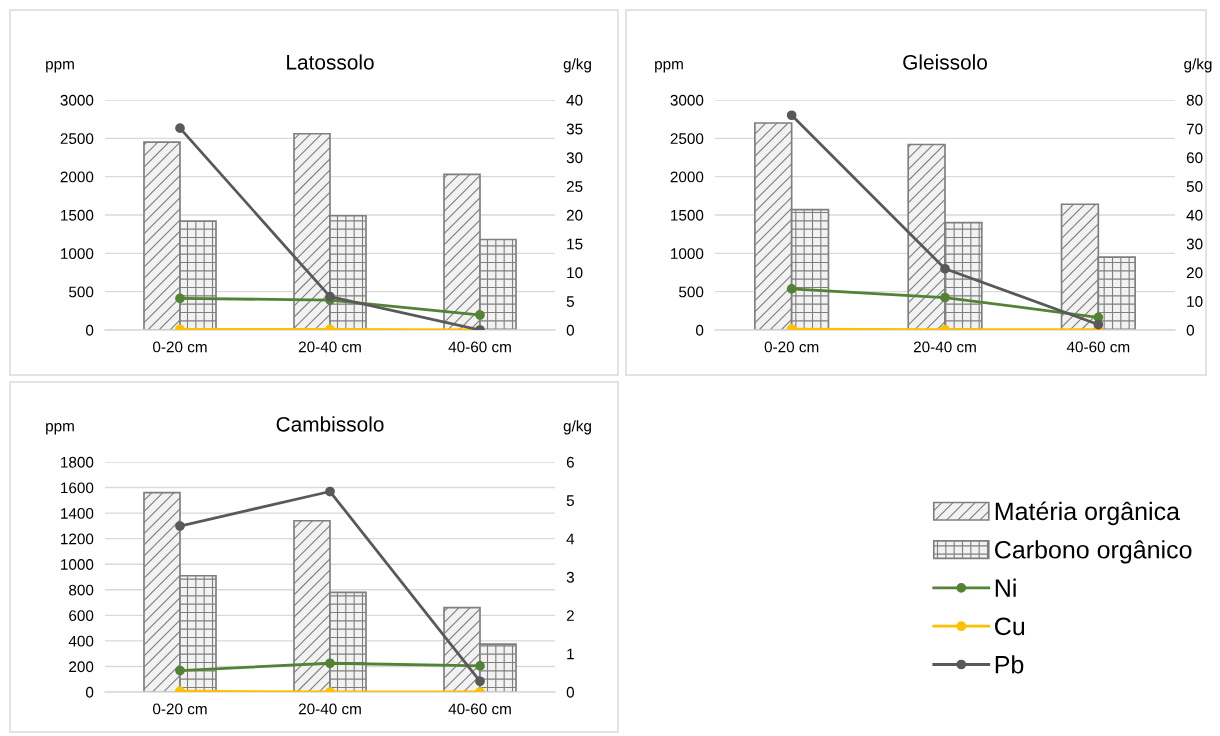 This screenshot has height=736, width=1220. What do you see at coordinates (1194, 129) in the screenshot?
I see `y2-tick-label: 70` at bounding box center [1194, 129].